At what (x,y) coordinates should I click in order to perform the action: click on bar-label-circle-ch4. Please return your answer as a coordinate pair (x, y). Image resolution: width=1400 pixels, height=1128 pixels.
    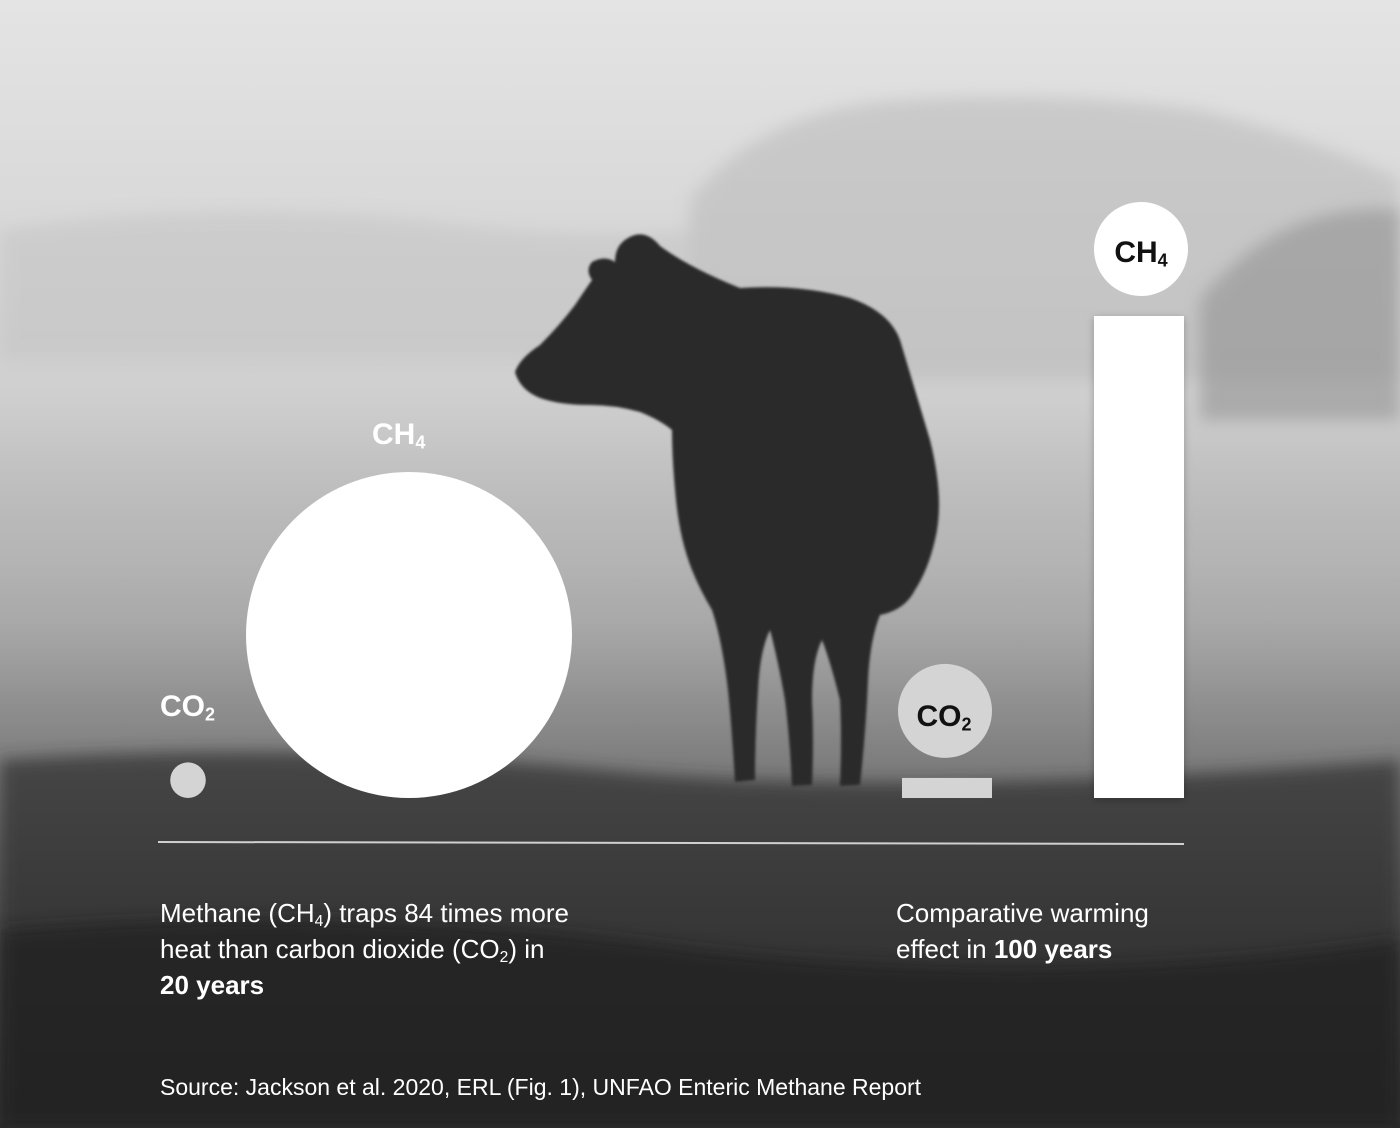
    Looking at the image, I should click on (1141, 249).